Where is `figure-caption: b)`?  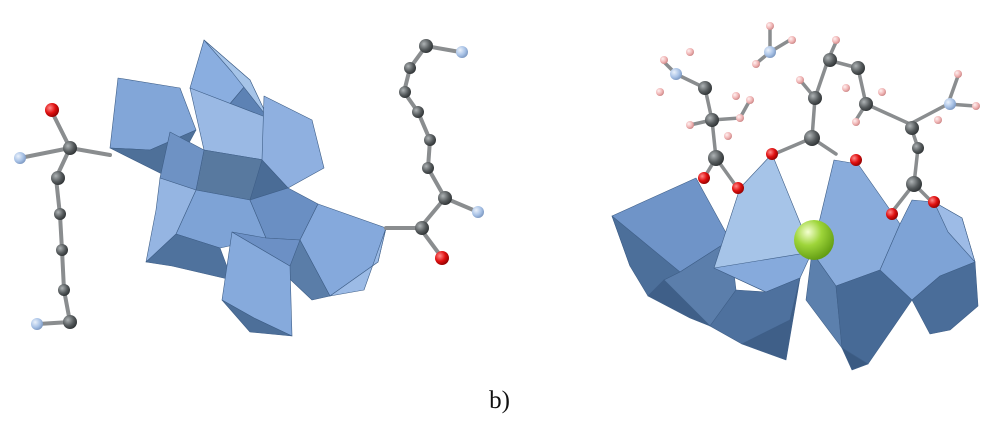 figure-caption: b) is located at coordinates (499, 400).